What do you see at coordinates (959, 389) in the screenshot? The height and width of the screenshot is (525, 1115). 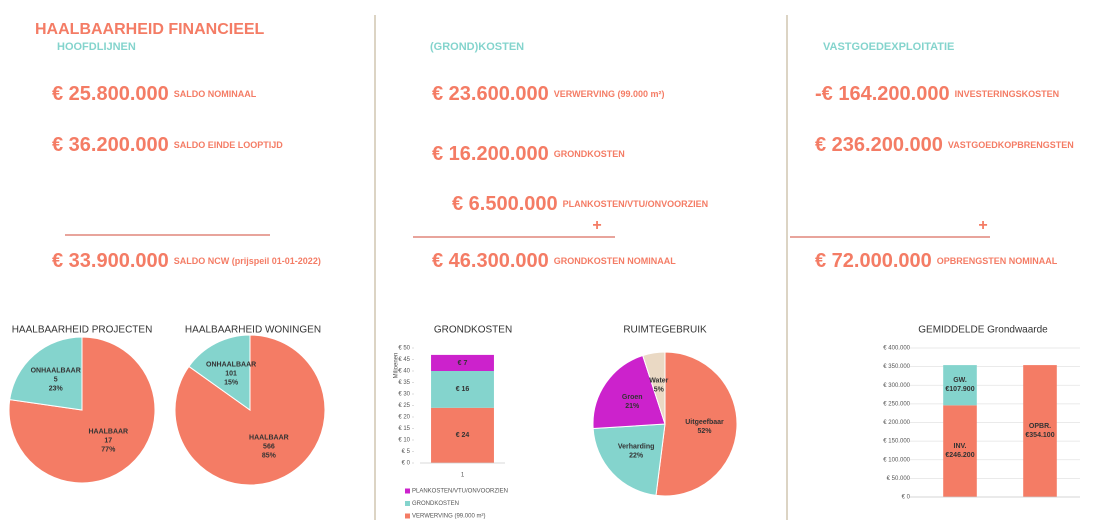 I see `data-label: €107.900` at bounding box center [959, 389].